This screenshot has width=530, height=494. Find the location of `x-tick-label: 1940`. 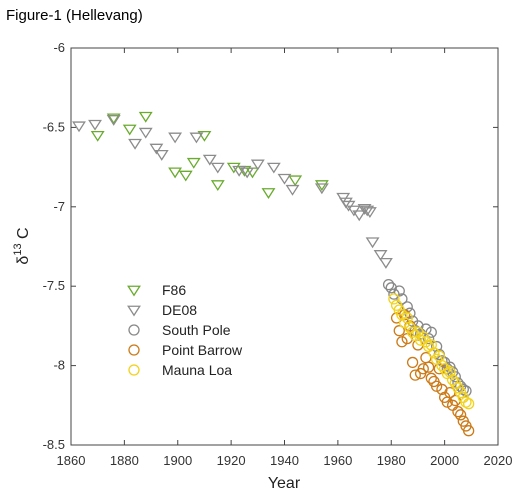

x-tick-label: 1940 is located at coordinates (284, 460).